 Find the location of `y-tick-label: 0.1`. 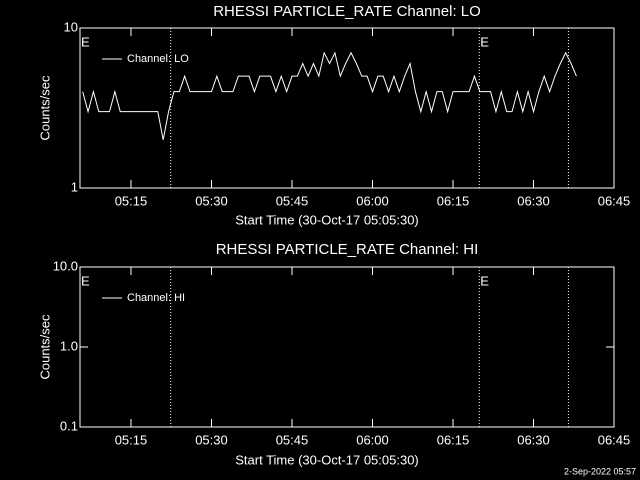

y-tick-label: 0.1 is located at coordinates (69, 425).